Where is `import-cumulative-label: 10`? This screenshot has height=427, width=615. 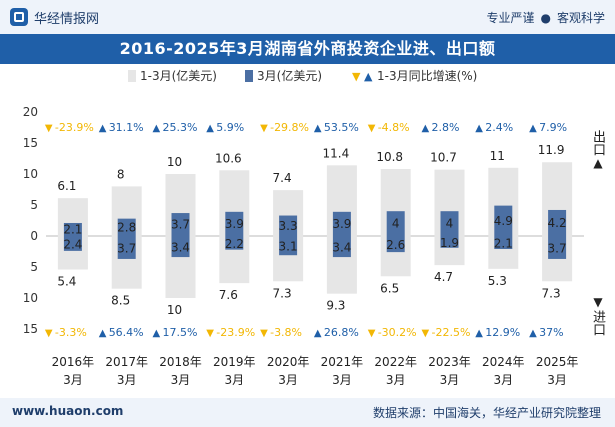 import-cumulative-label: 10 is located at coordinates (174, 310).